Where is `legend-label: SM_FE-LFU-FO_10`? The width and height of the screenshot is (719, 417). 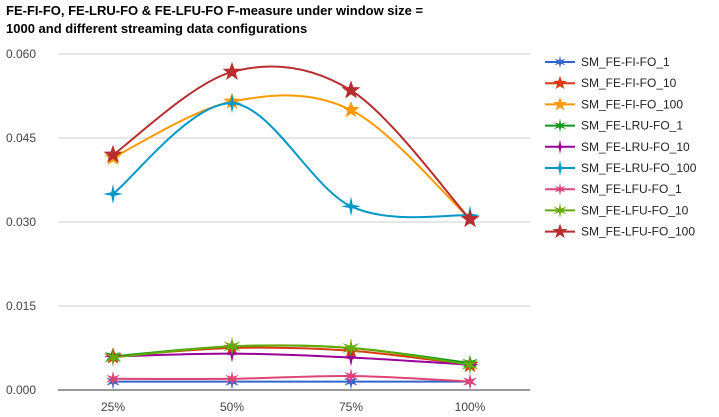 legend-label: SM_FE-LFU-FO_10 is located at coordinates (635, 210).